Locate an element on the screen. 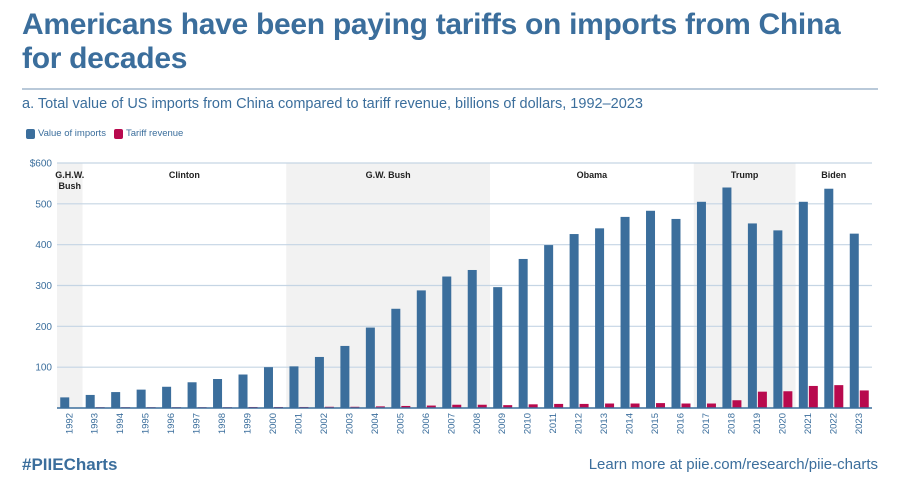 This screenshot has height=483, width=900. x-tick-label: 2019 is located at coordinates (757, 423).